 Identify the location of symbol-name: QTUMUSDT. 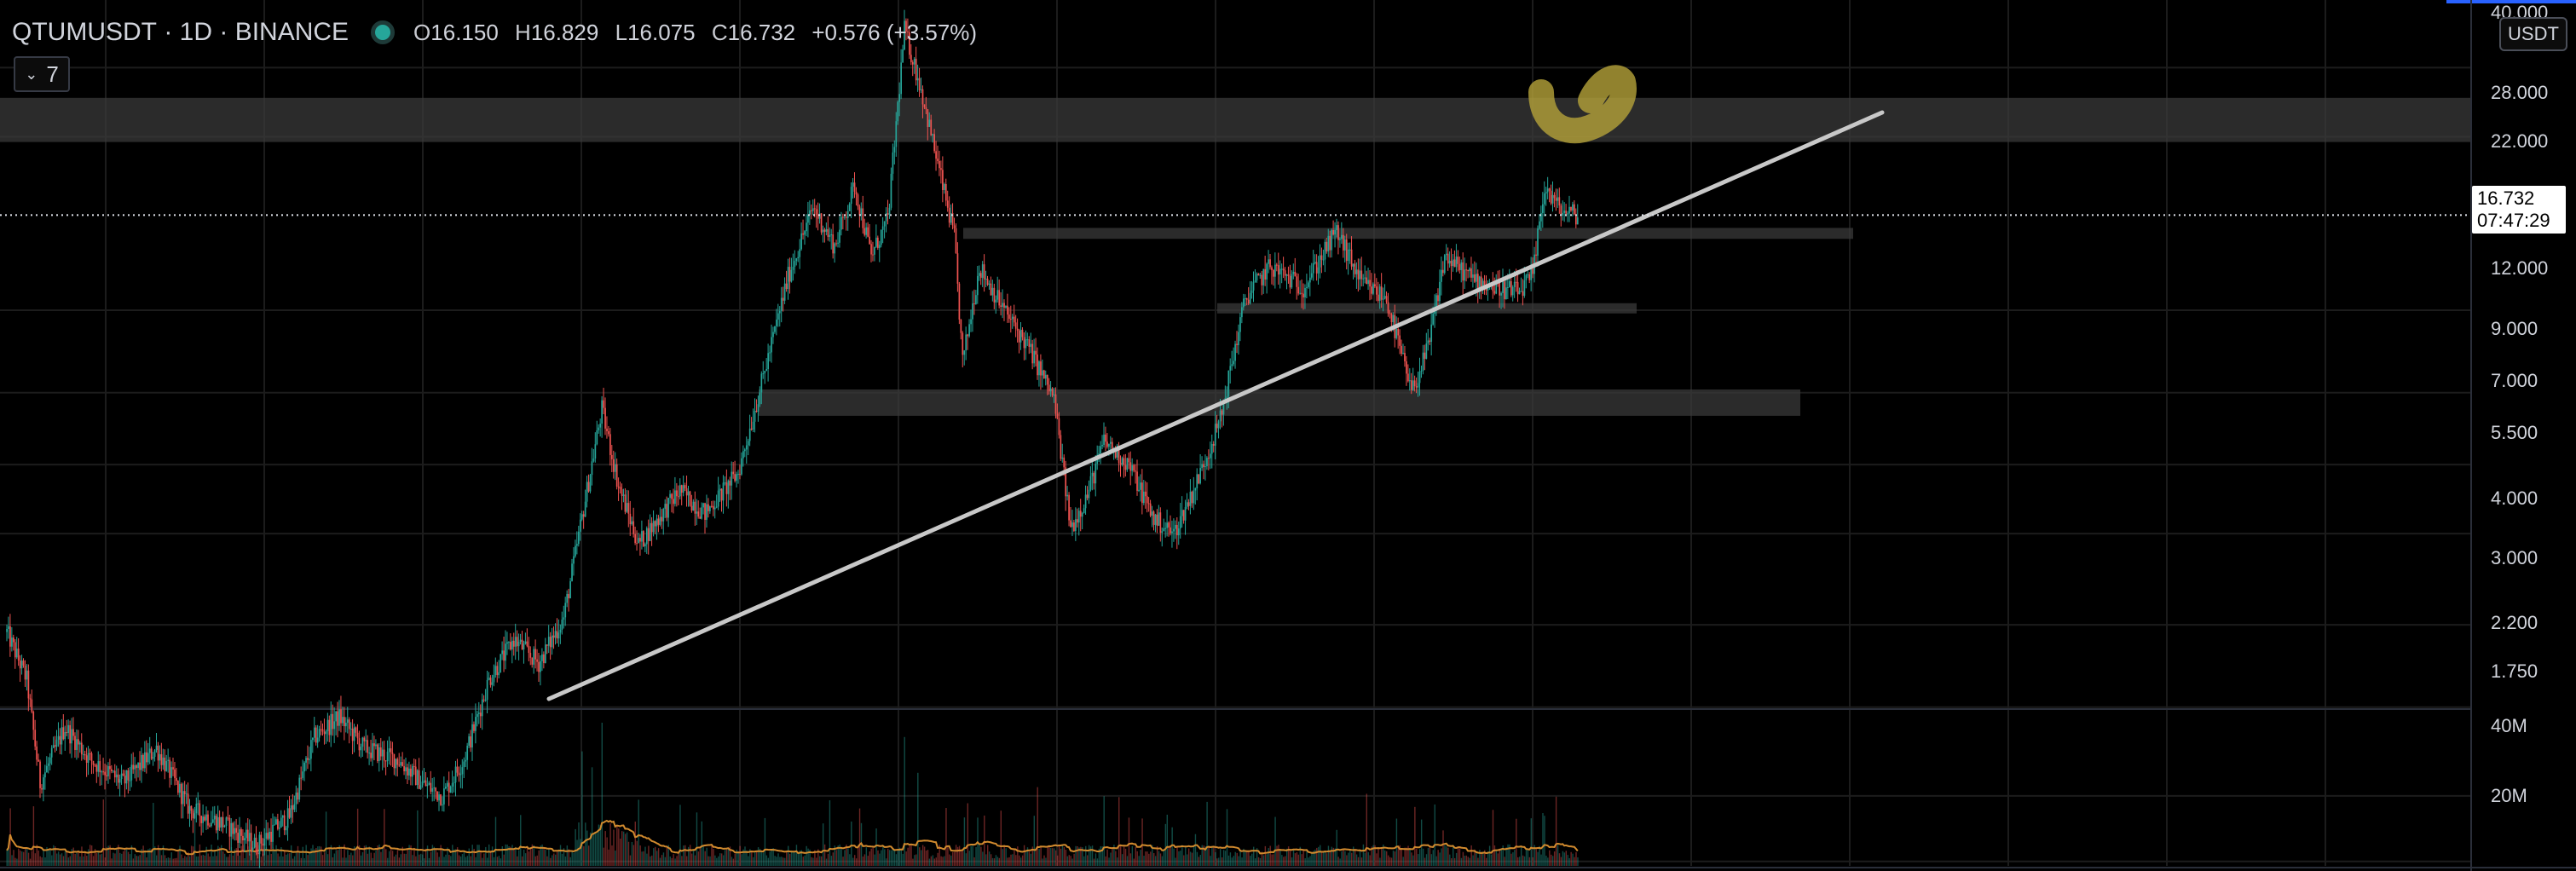
(84, 32).